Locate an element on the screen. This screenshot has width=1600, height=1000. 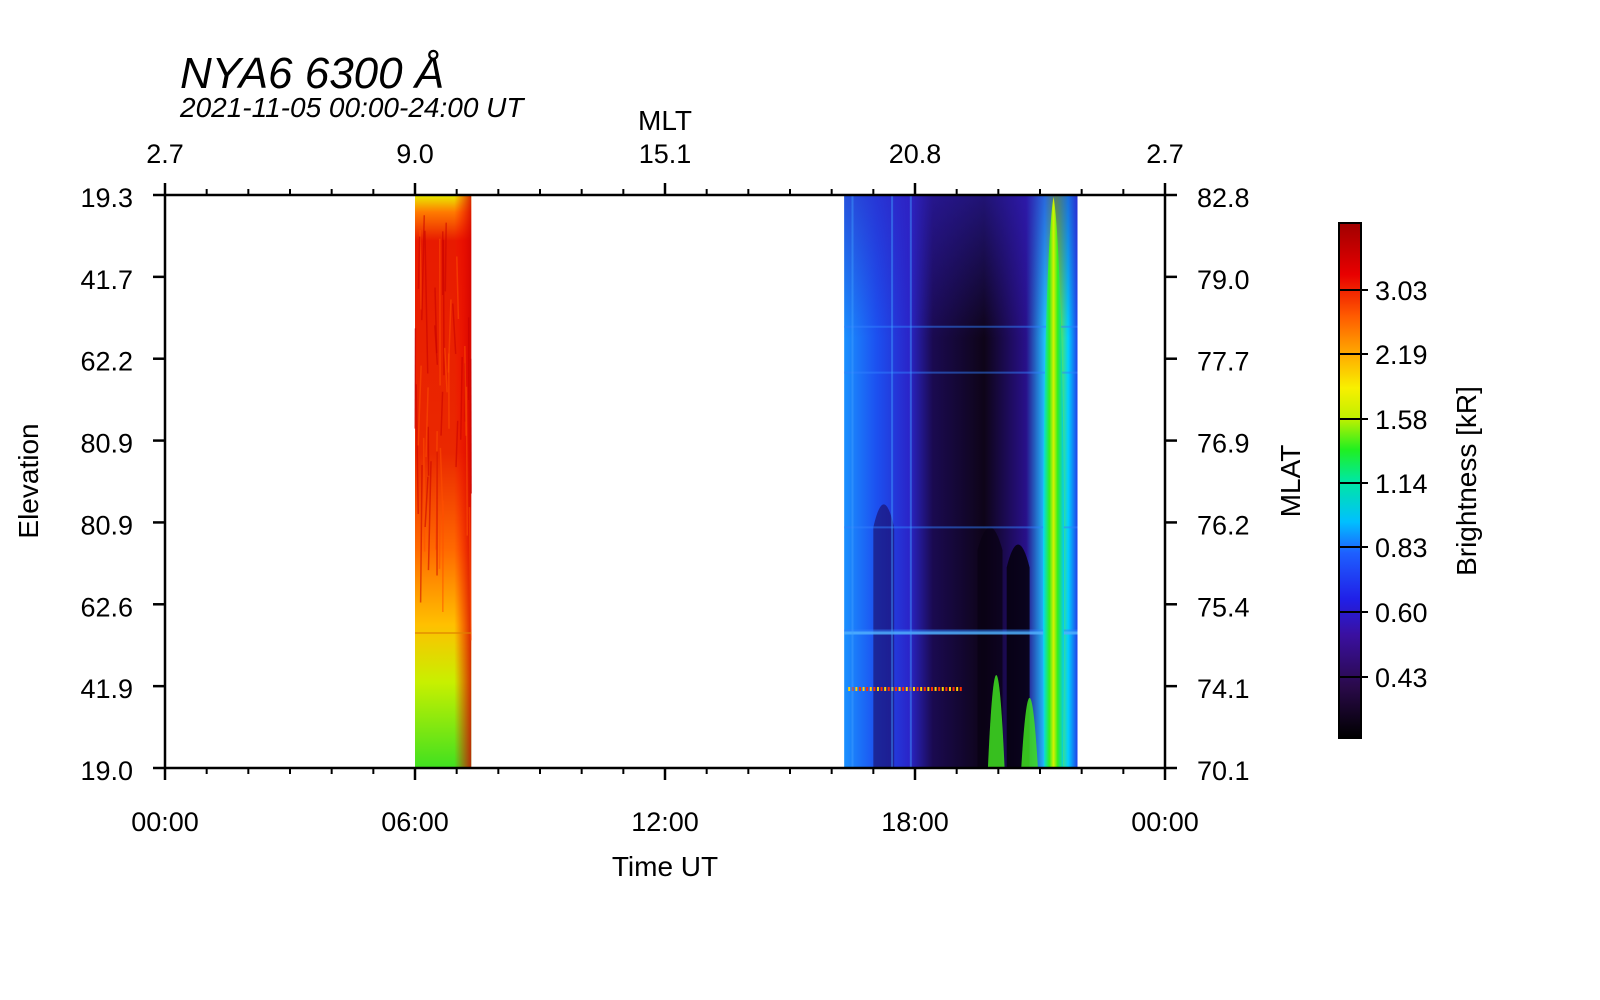
y-tick-label: 41.7 is located at coordinates (106, 280).